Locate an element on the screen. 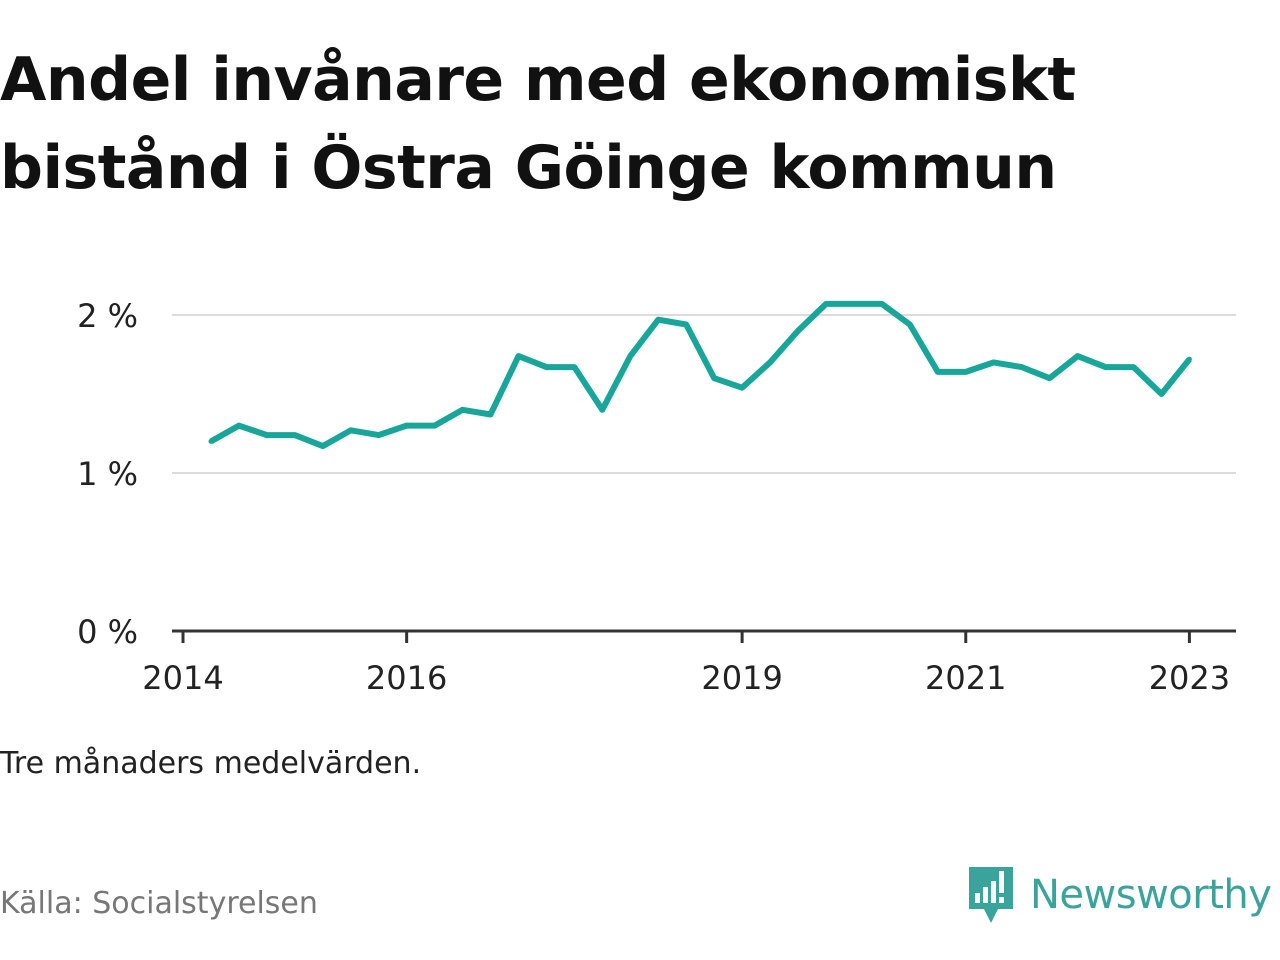 This screenshot has width=1280, height=960. y-tick-label: 1 % is located at coordinates (107, 474).